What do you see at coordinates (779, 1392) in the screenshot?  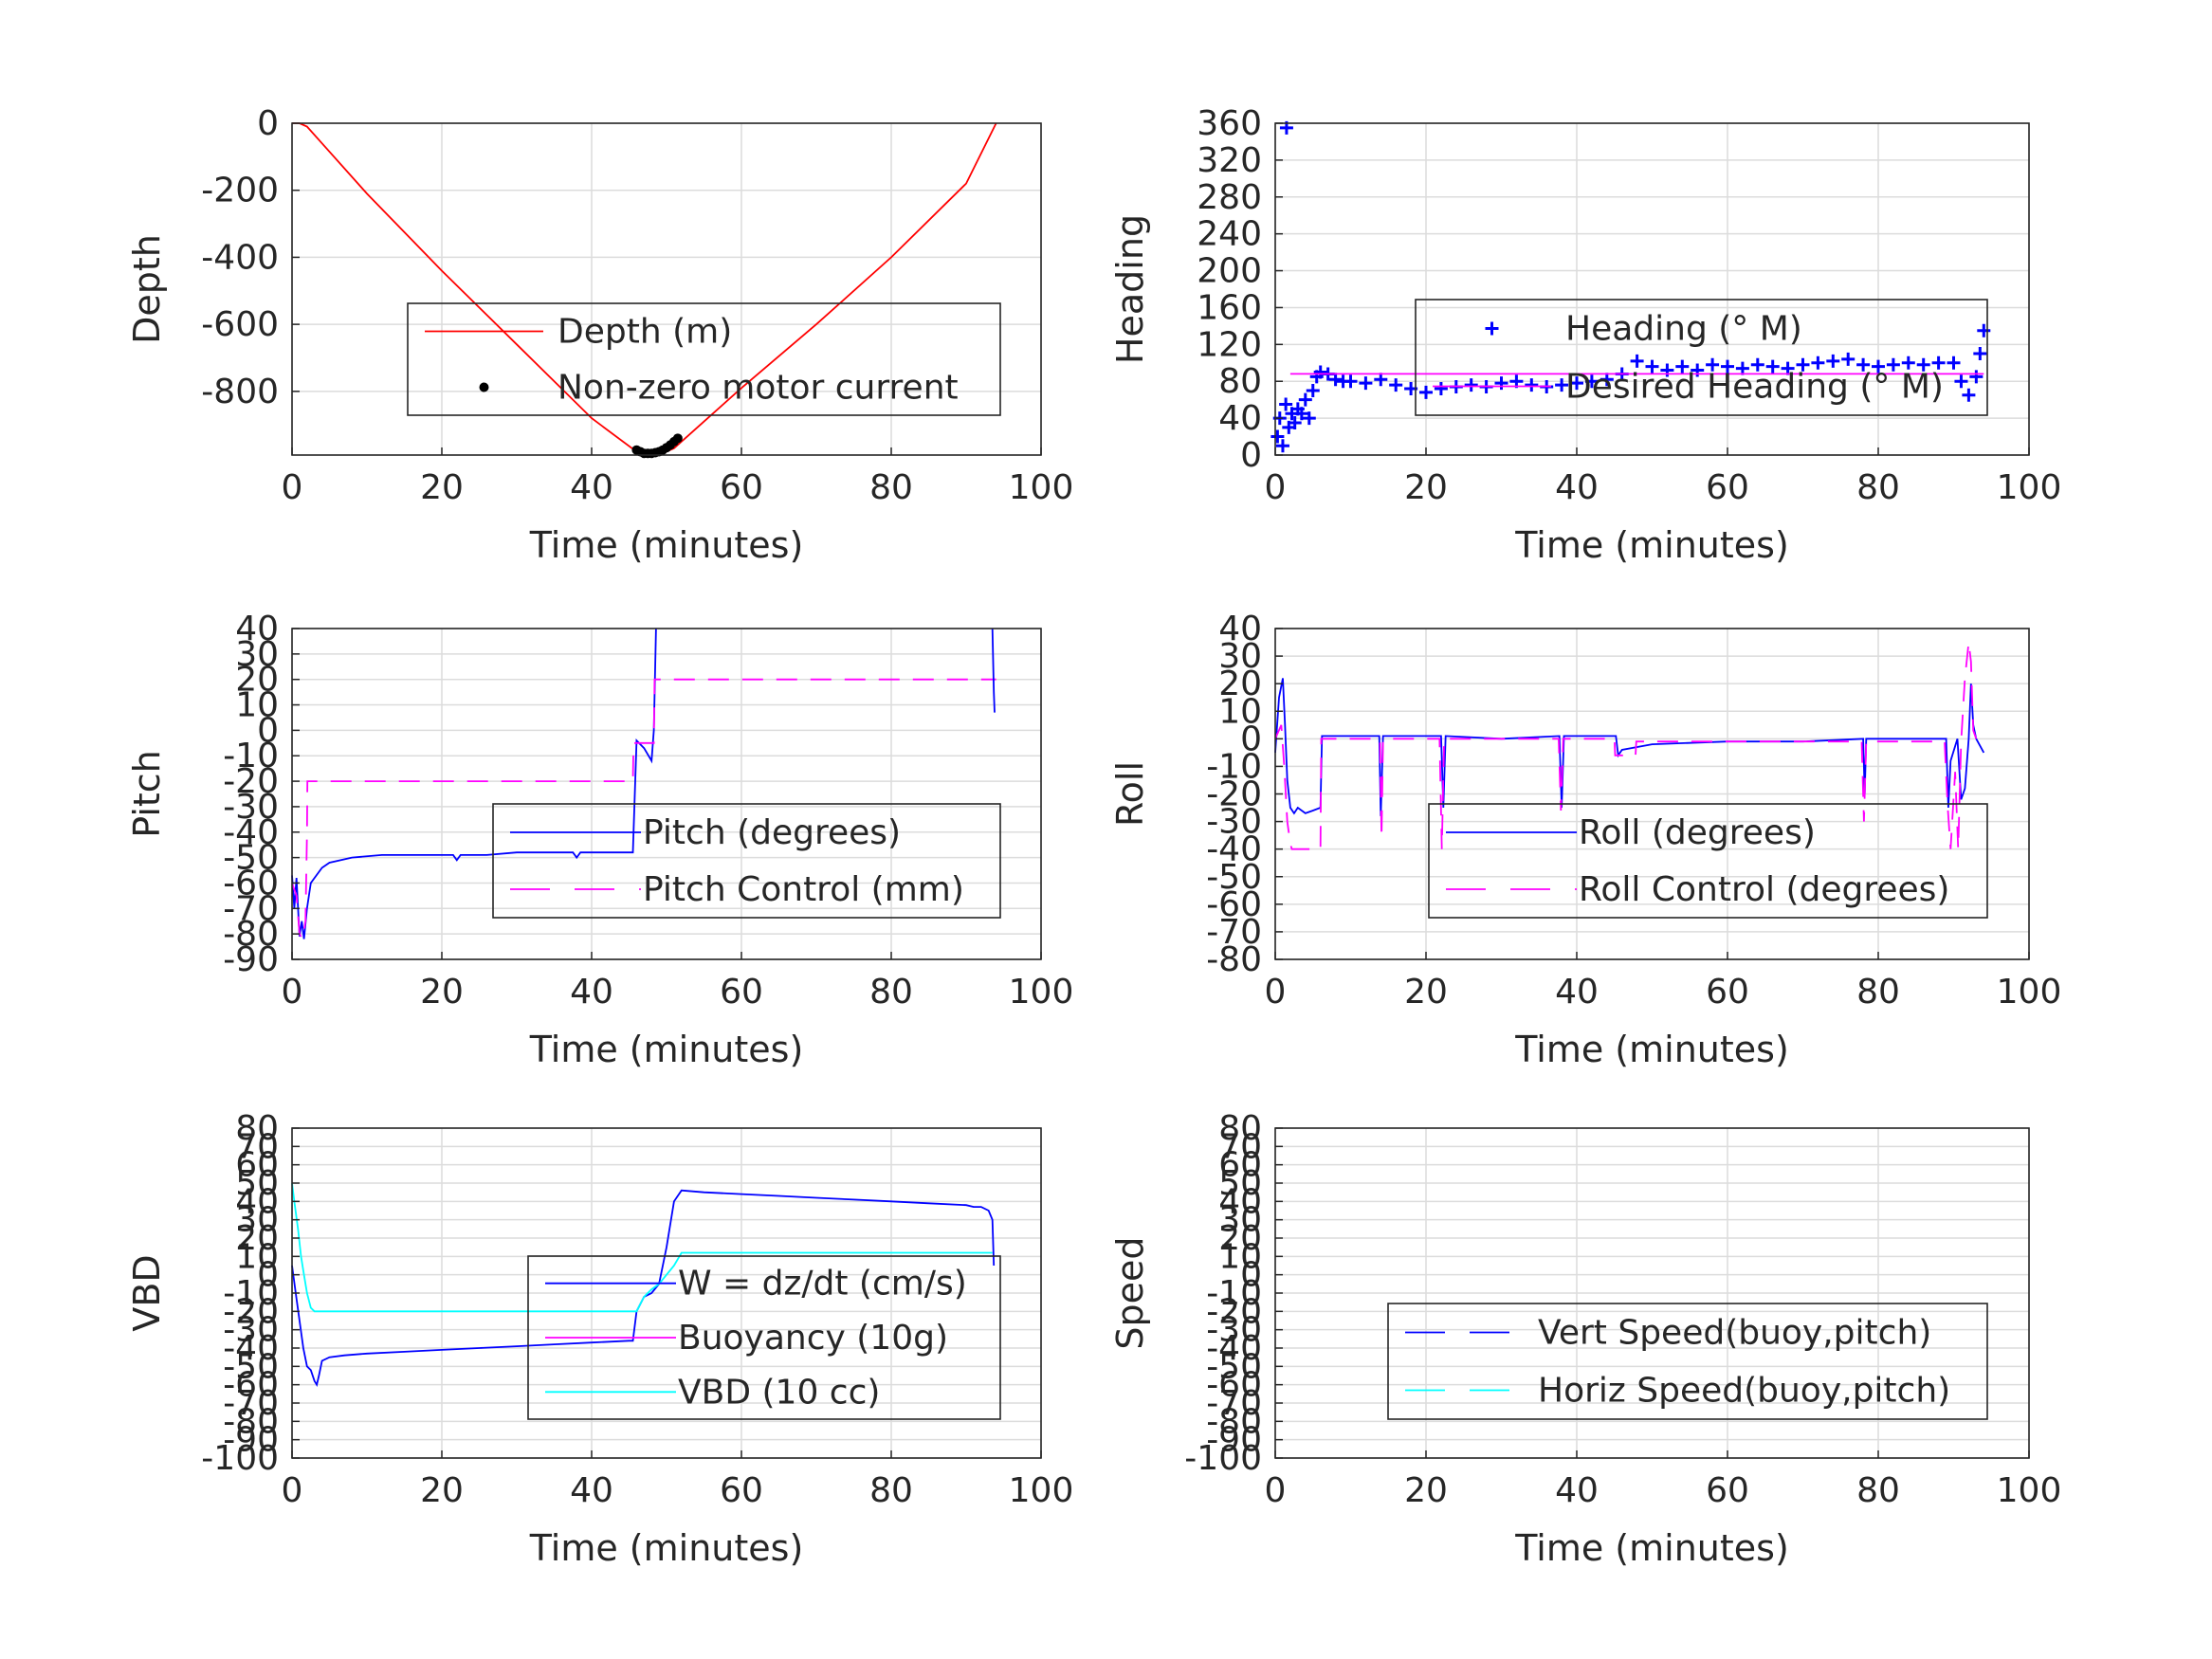 I see `legend-label: VBD (10 cc)` at bounding box center [779, 1392].